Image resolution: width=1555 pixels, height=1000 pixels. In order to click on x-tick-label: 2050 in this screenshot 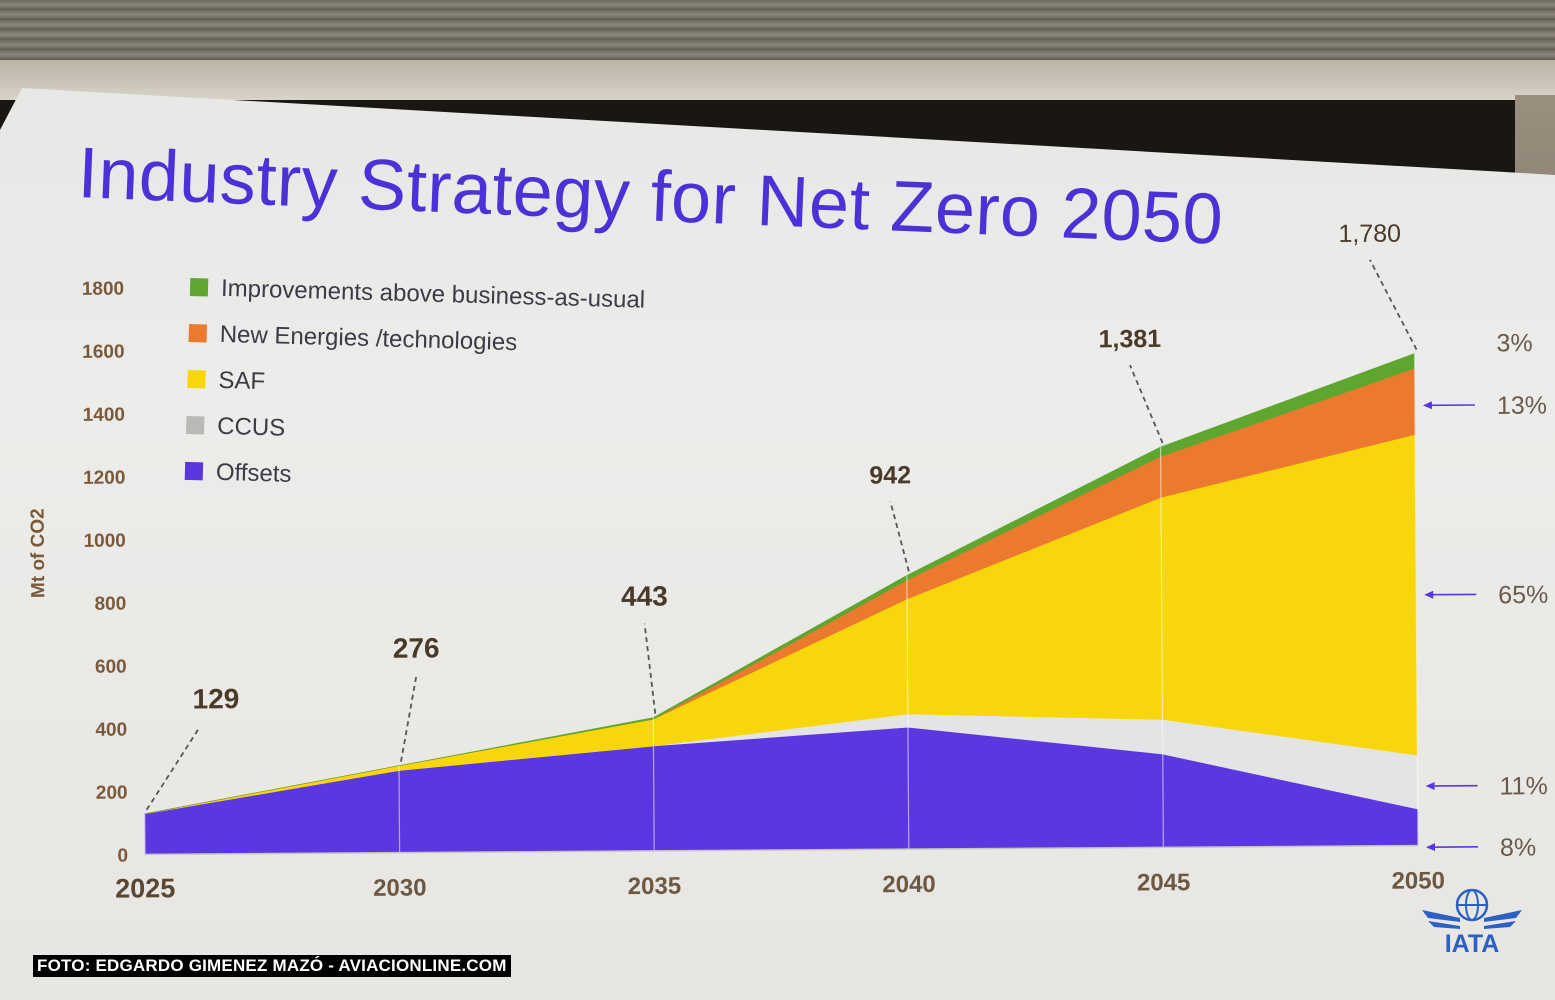, I will do `click(1418, 880)`.